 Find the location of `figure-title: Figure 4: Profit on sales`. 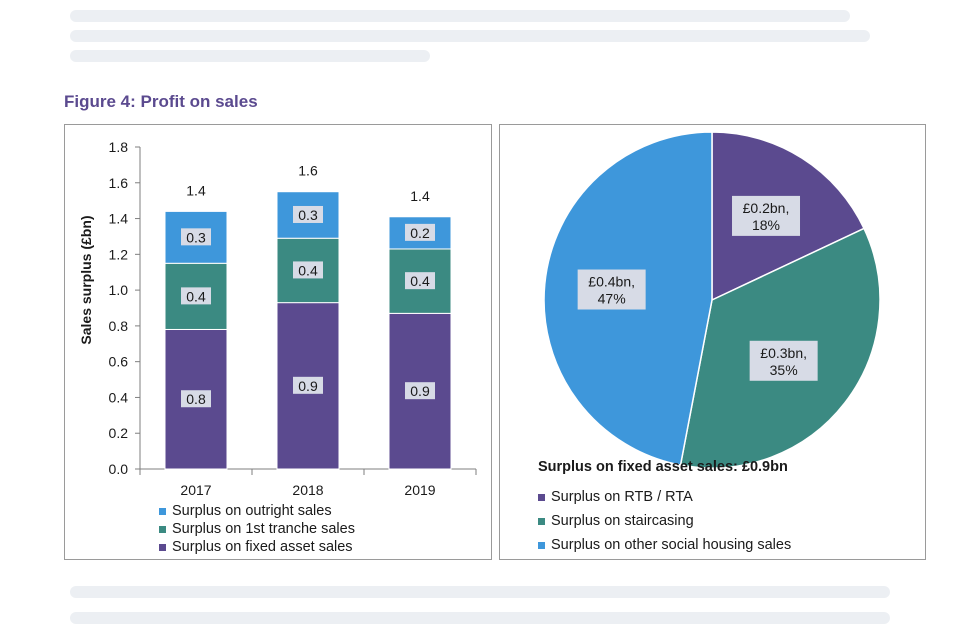

figure-title: Figure 4: Profit on sales is located at coordinates (161, 101).